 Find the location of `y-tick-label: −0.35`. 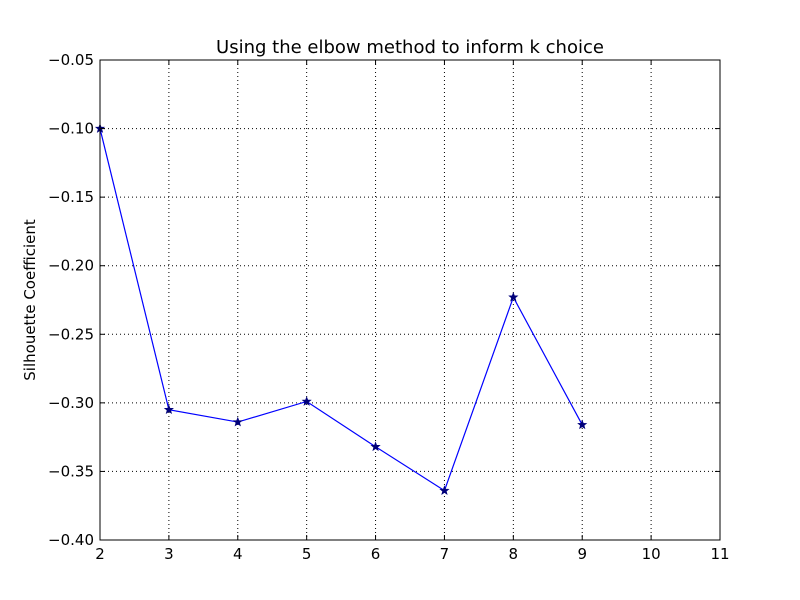

y-tick-label: −0.35 is located at coordinates (71, 471).